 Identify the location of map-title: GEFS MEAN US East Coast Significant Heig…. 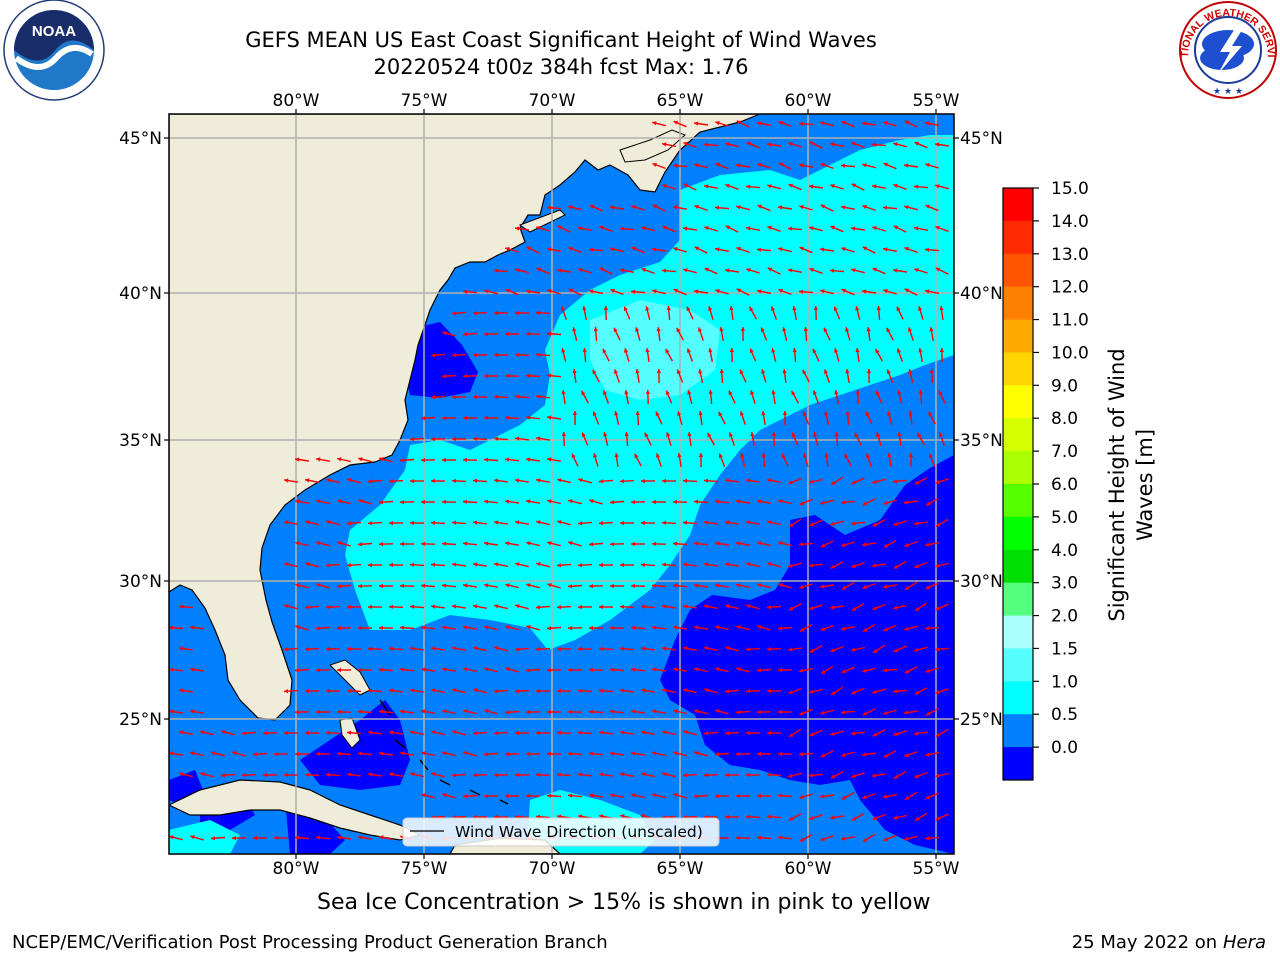
(561, 40).